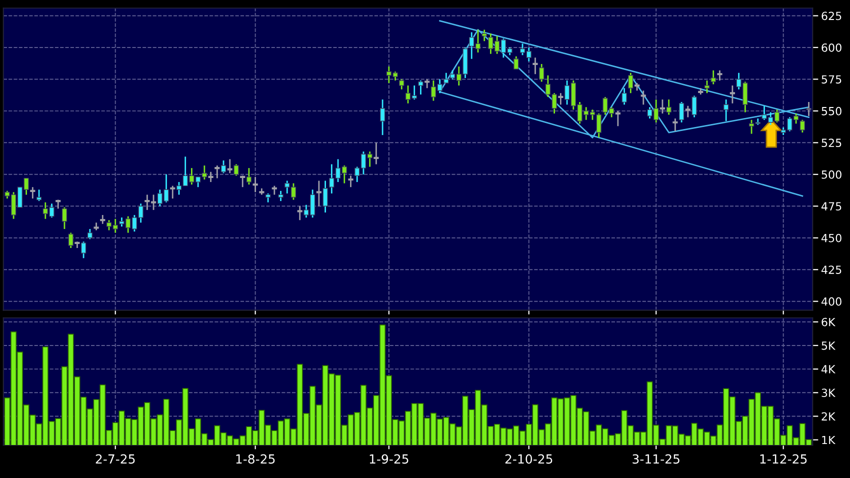 The height and width of the screenshot is (478, 850). What do you see at coordinates (829, 346) in the screenshot?
I see `y-tick-label: 5K` at bounding box center [829, 346].